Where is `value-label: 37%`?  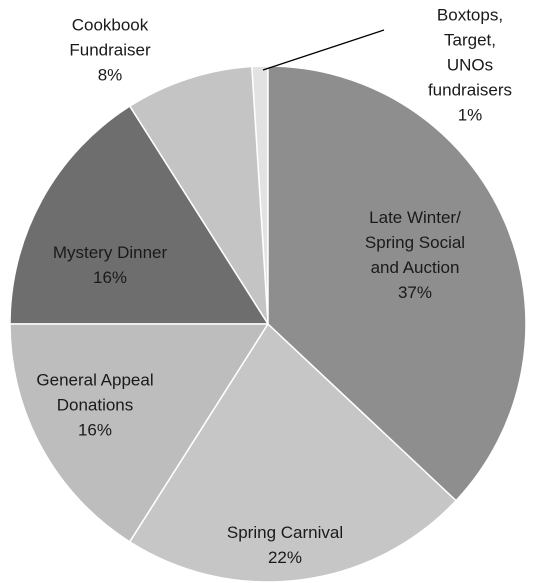
value-label: 37% is located at coordinates (415, 292).